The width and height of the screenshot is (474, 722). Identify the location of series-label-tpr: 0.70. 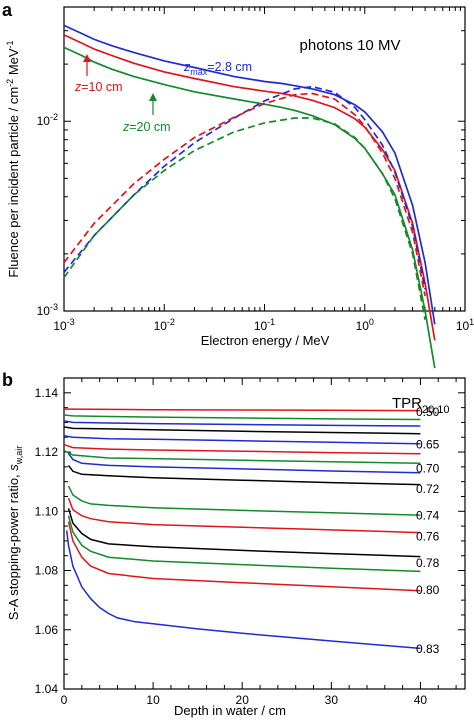
(428, 468).